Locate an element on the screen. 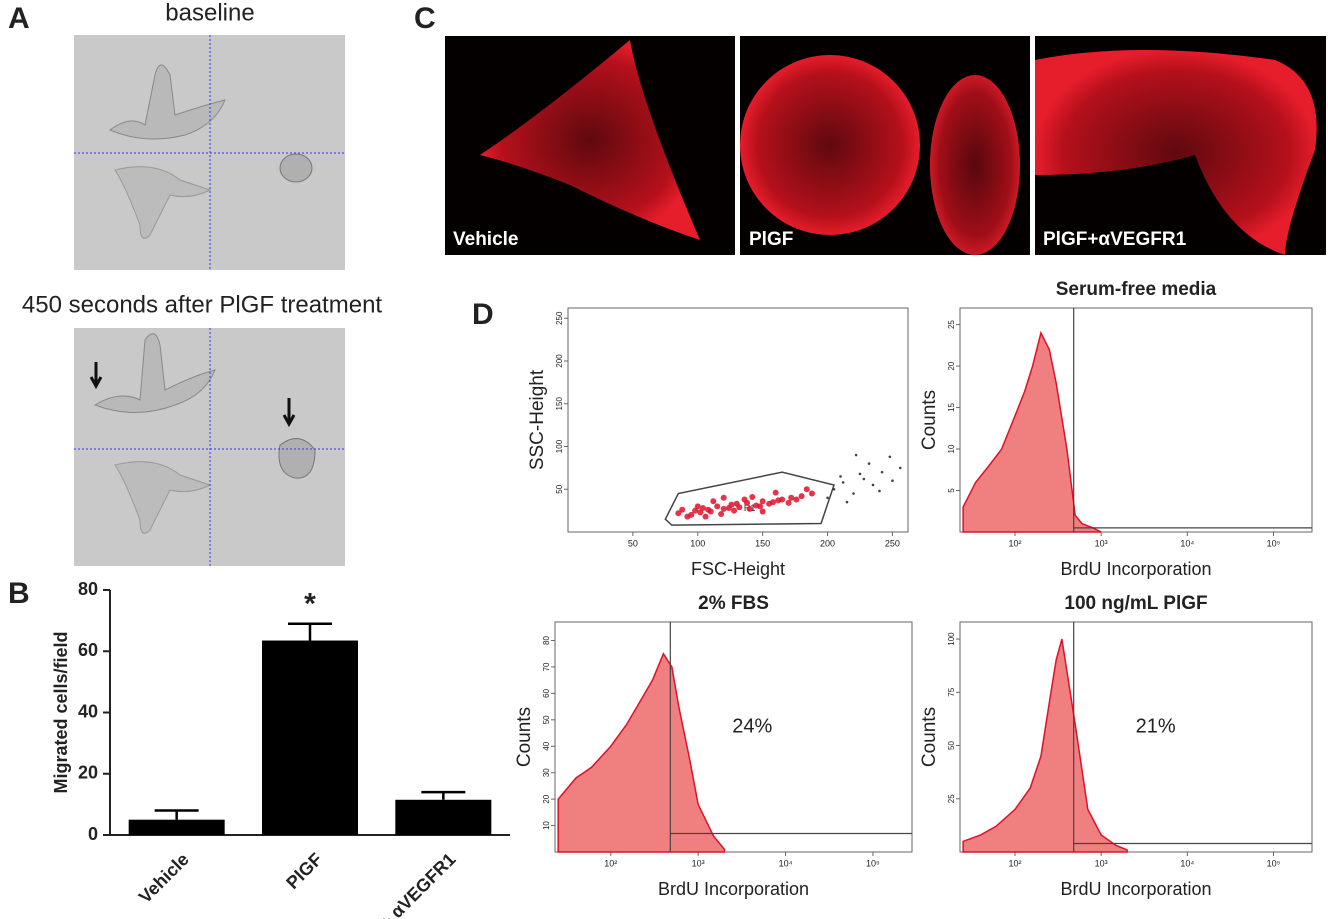 The image size is (1328, 919). x-tick-label: Vehicle is located at coordinates (164, 878).